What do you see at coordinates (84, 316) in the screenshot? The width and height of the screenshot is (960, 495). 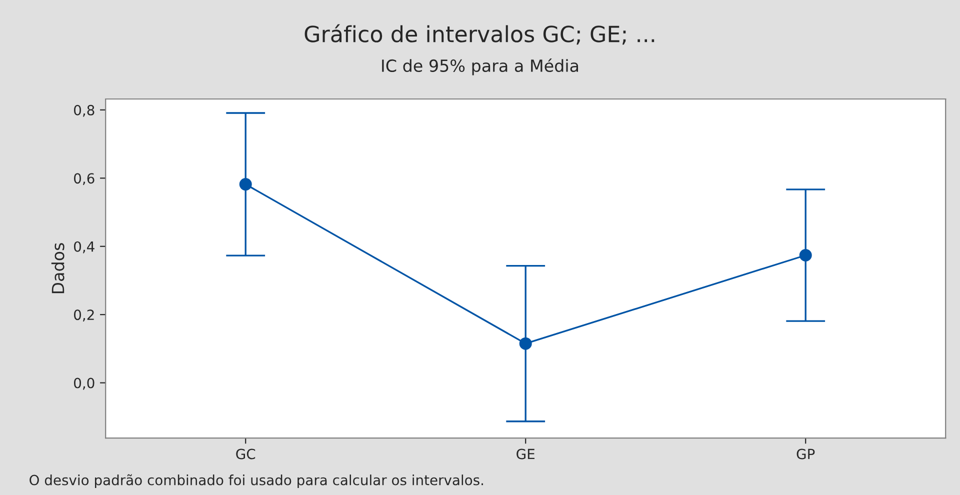 I see `y-tick-label: 0,2` at bounding box center [84, 316].